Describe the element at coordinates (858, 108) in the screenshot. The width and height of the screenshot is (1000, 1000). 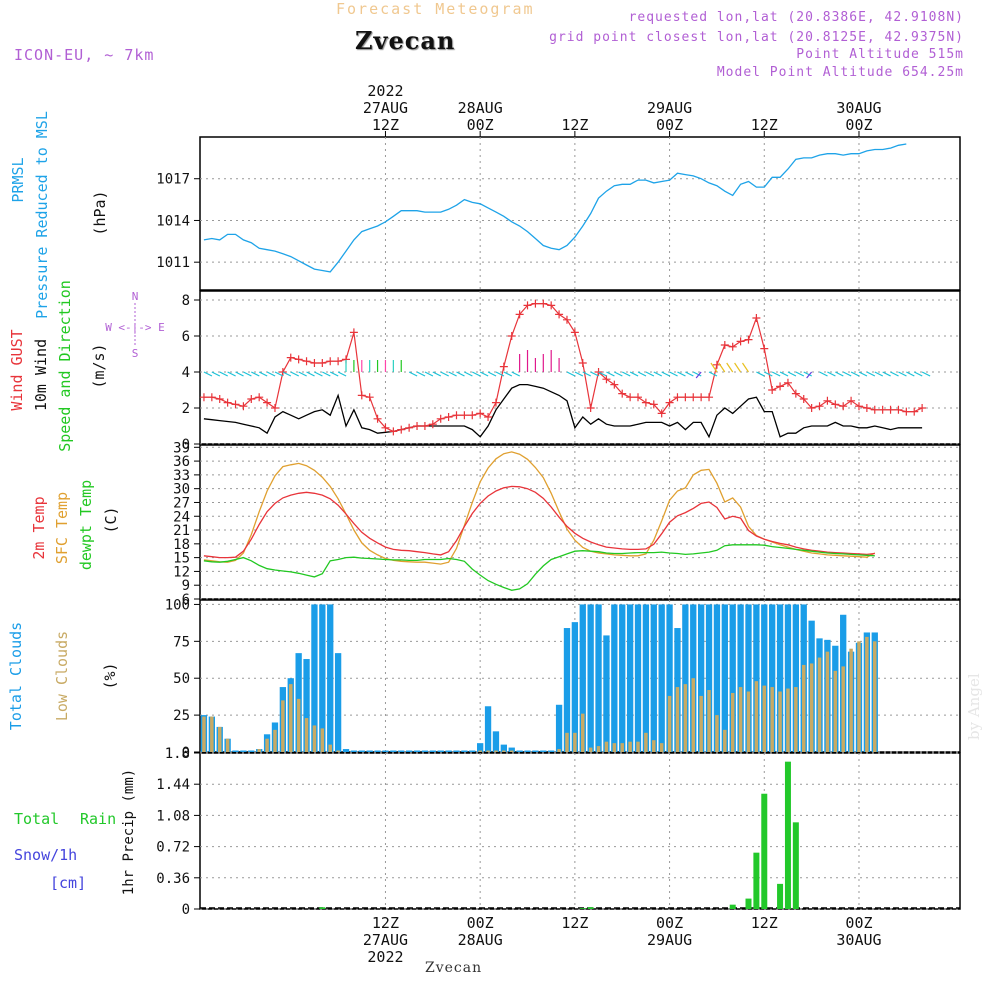
I see `top-time-label: 30AUG` at that location.